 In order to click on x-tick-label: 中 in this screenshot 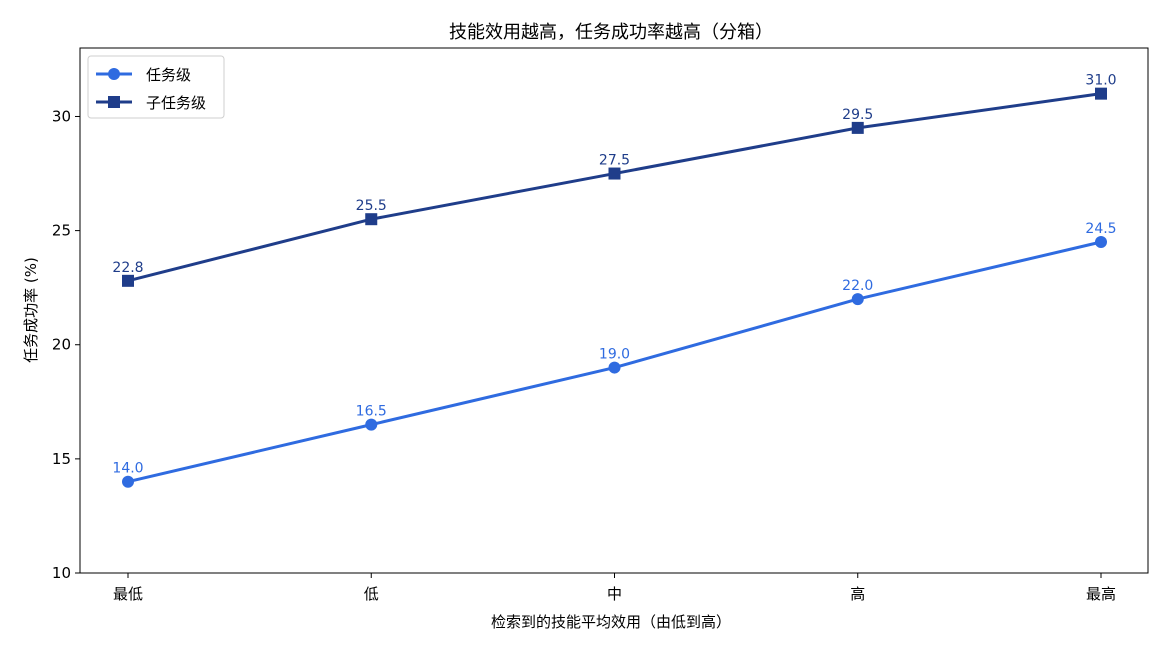, I will do `click(614, 594)`.